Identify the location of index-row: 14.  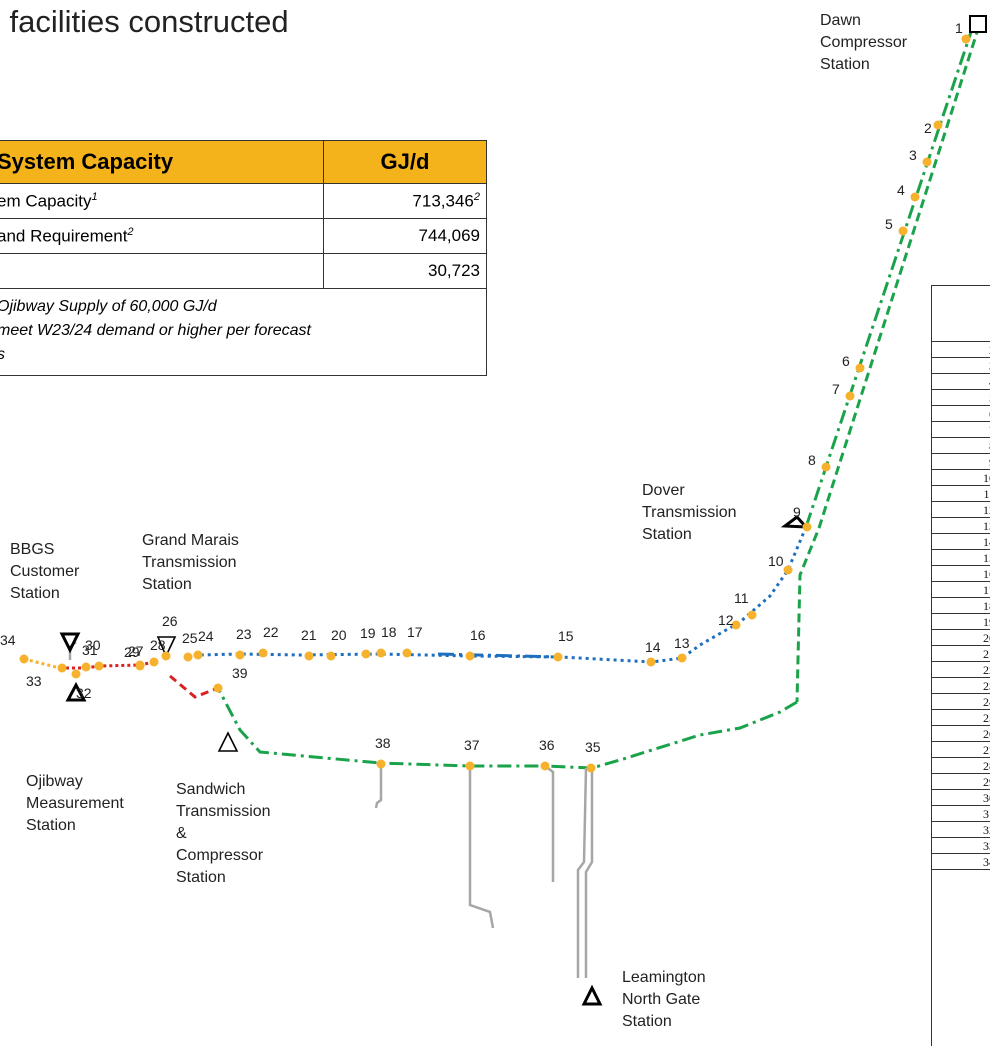
(961, 542).